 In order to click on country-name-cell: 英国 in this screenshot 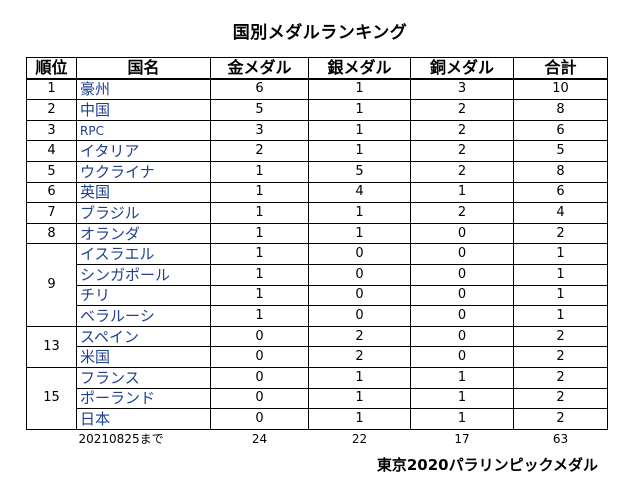, I will do `click(143, 192)`.